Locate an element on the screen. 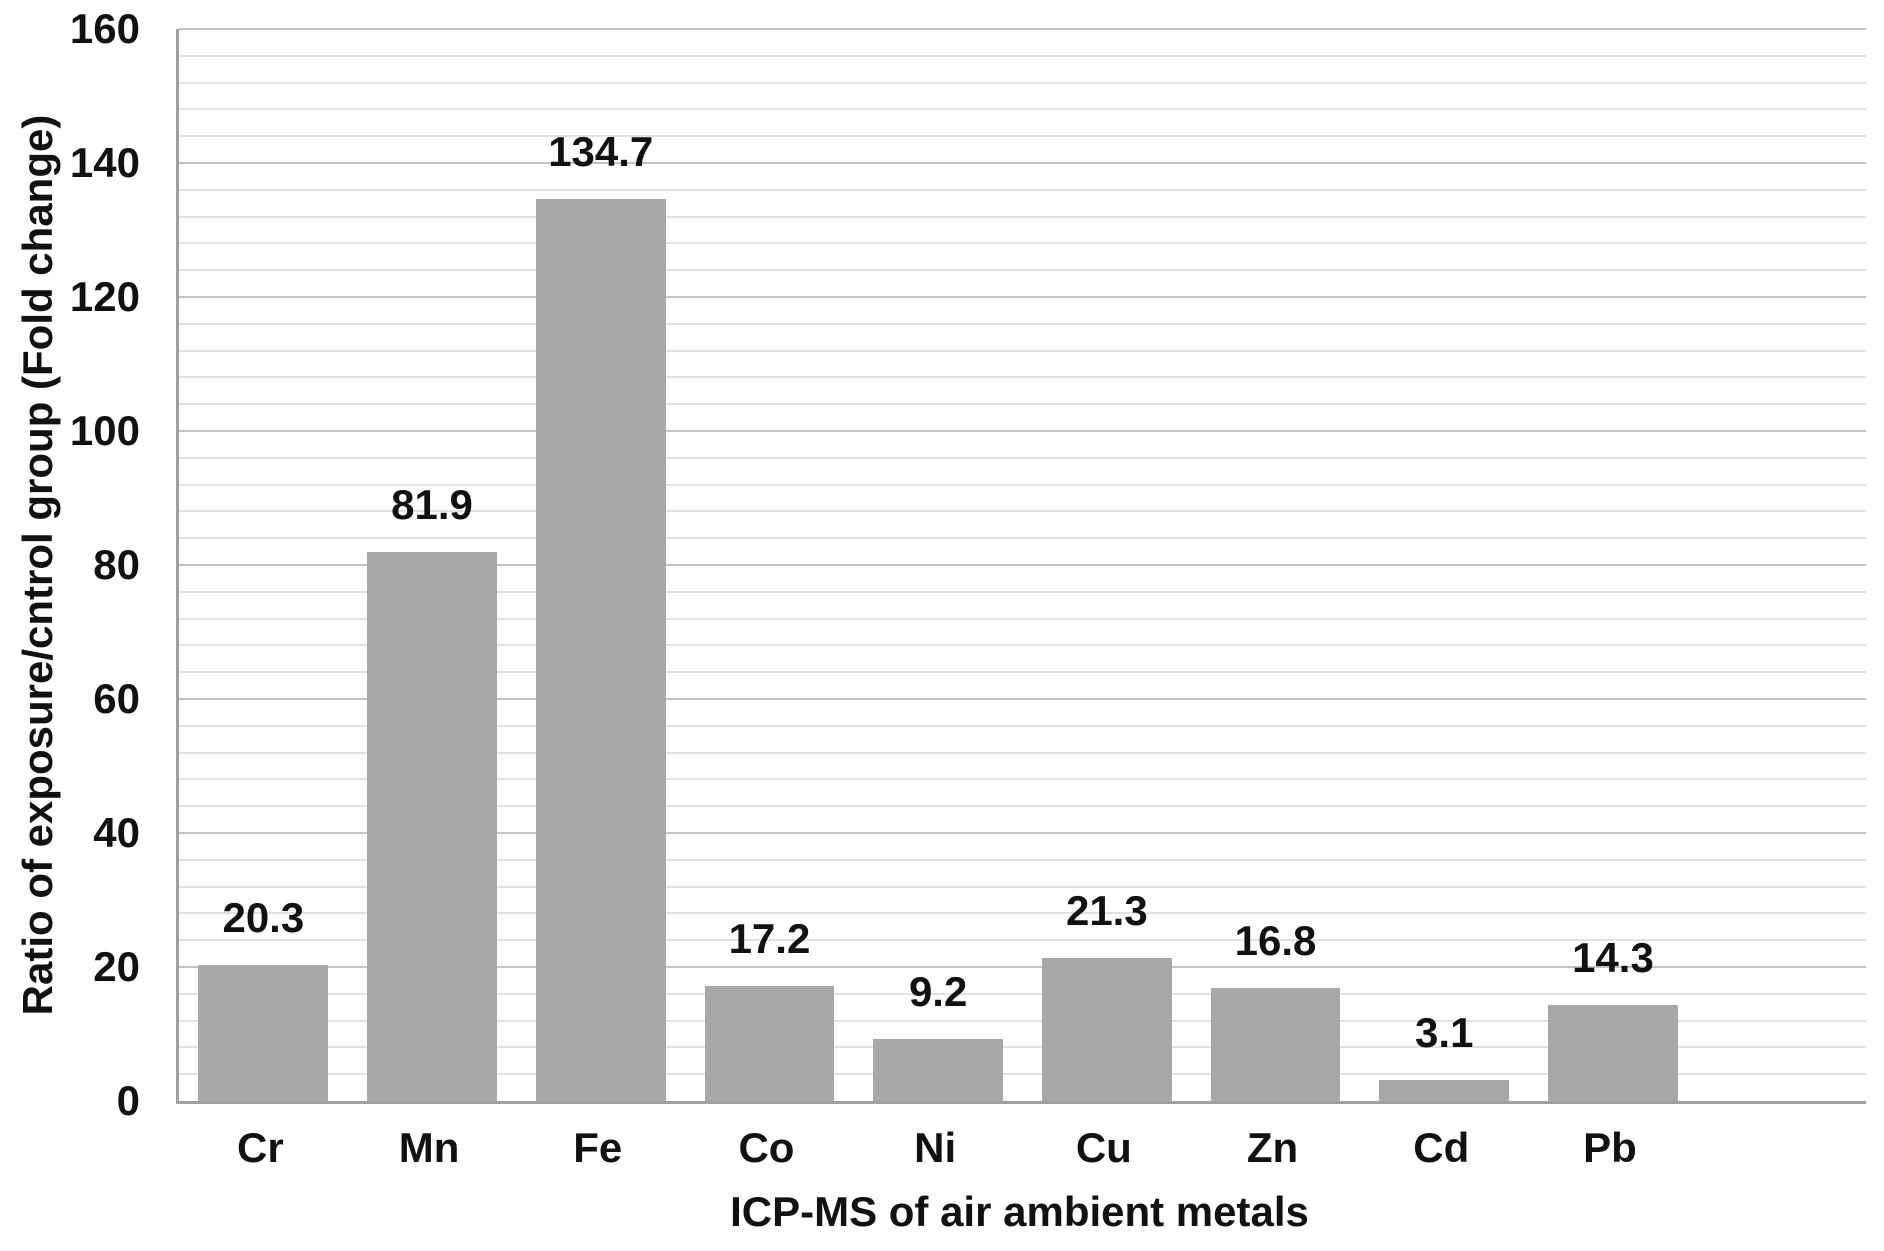 The height and width of the screenshot is (1251, 1884). x-category-label: Fe is located at coordinates (598, 1147).